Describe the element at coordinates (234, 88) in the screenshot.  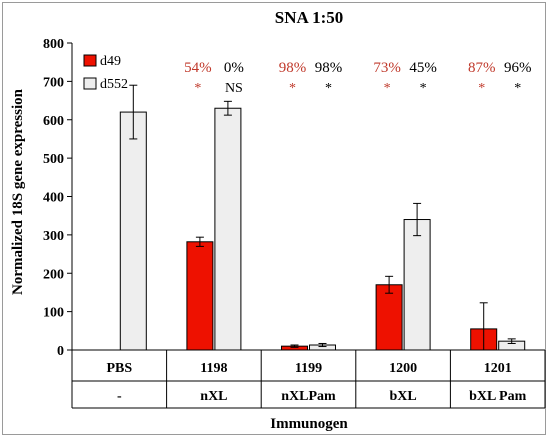
I see `significance-label: NS` at that location.